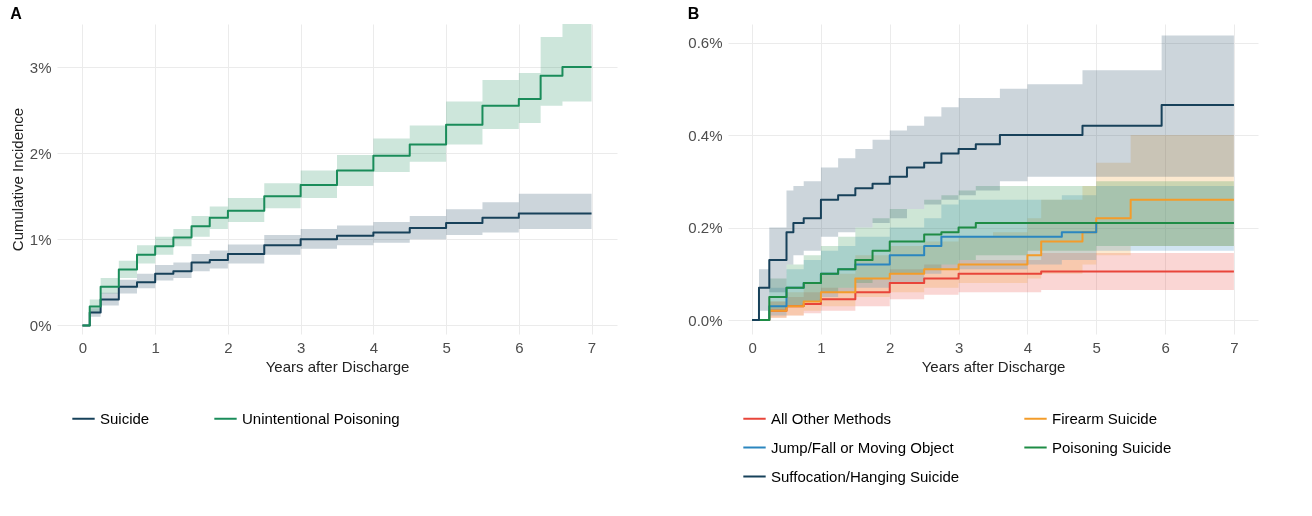  What do you see at coordinates (705, 135) in the screenshot?
I see `y-tick-label: 0.4%` at bounding box center [705, 135].